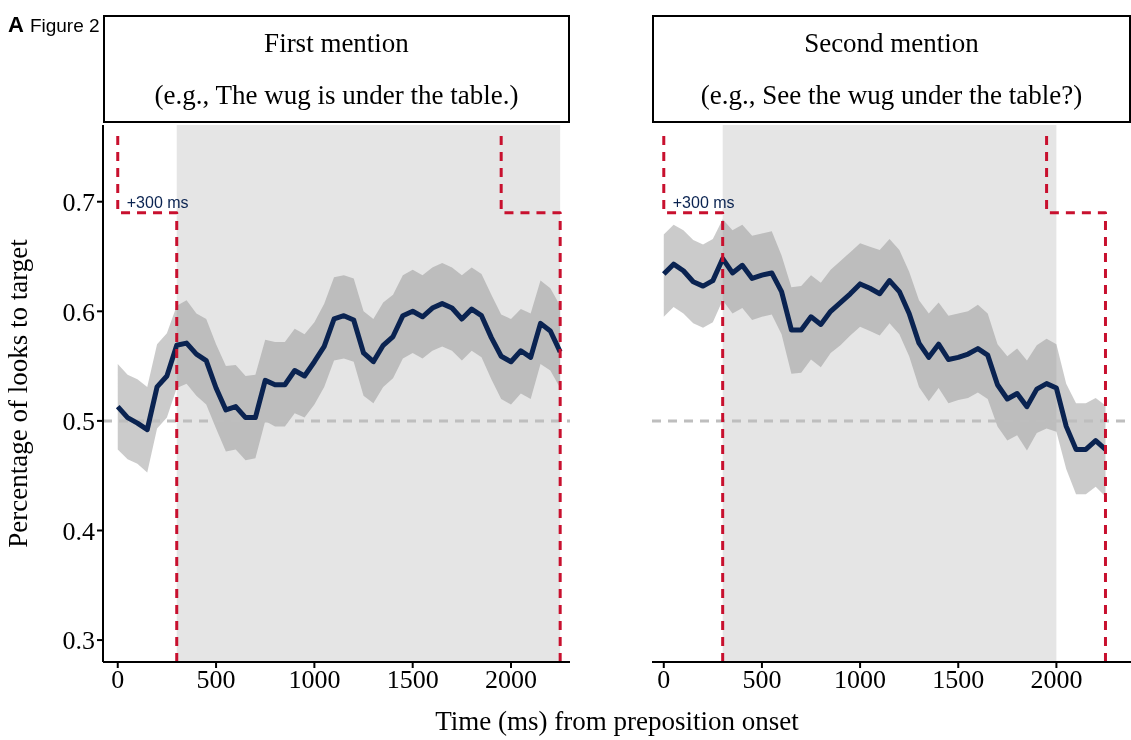  What do you see at coordinates (17, 393) in the screenshot?
I see `y-axis-title: Percentage of looks to target` at bounding box center [17, 393].